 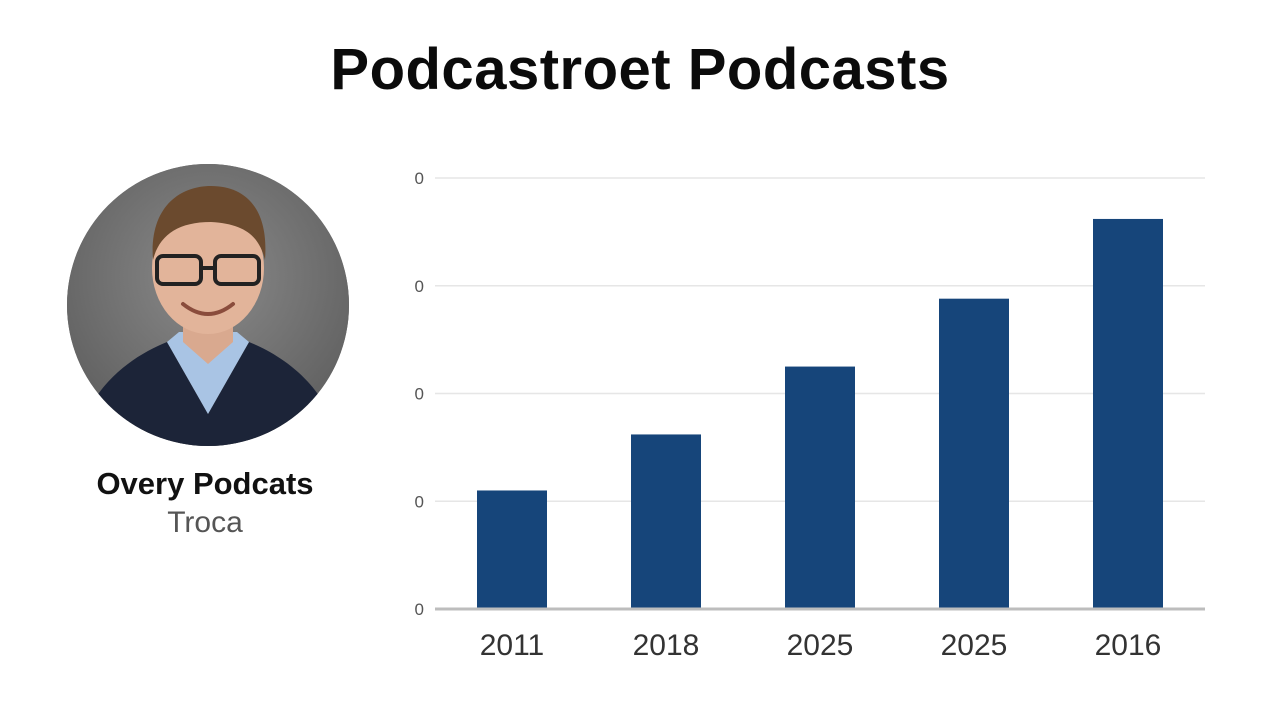 What do you see at coordinates (512, 645) in the screenshot?
I see `x-tick-label: 2011` at bounding box center [512, 645].